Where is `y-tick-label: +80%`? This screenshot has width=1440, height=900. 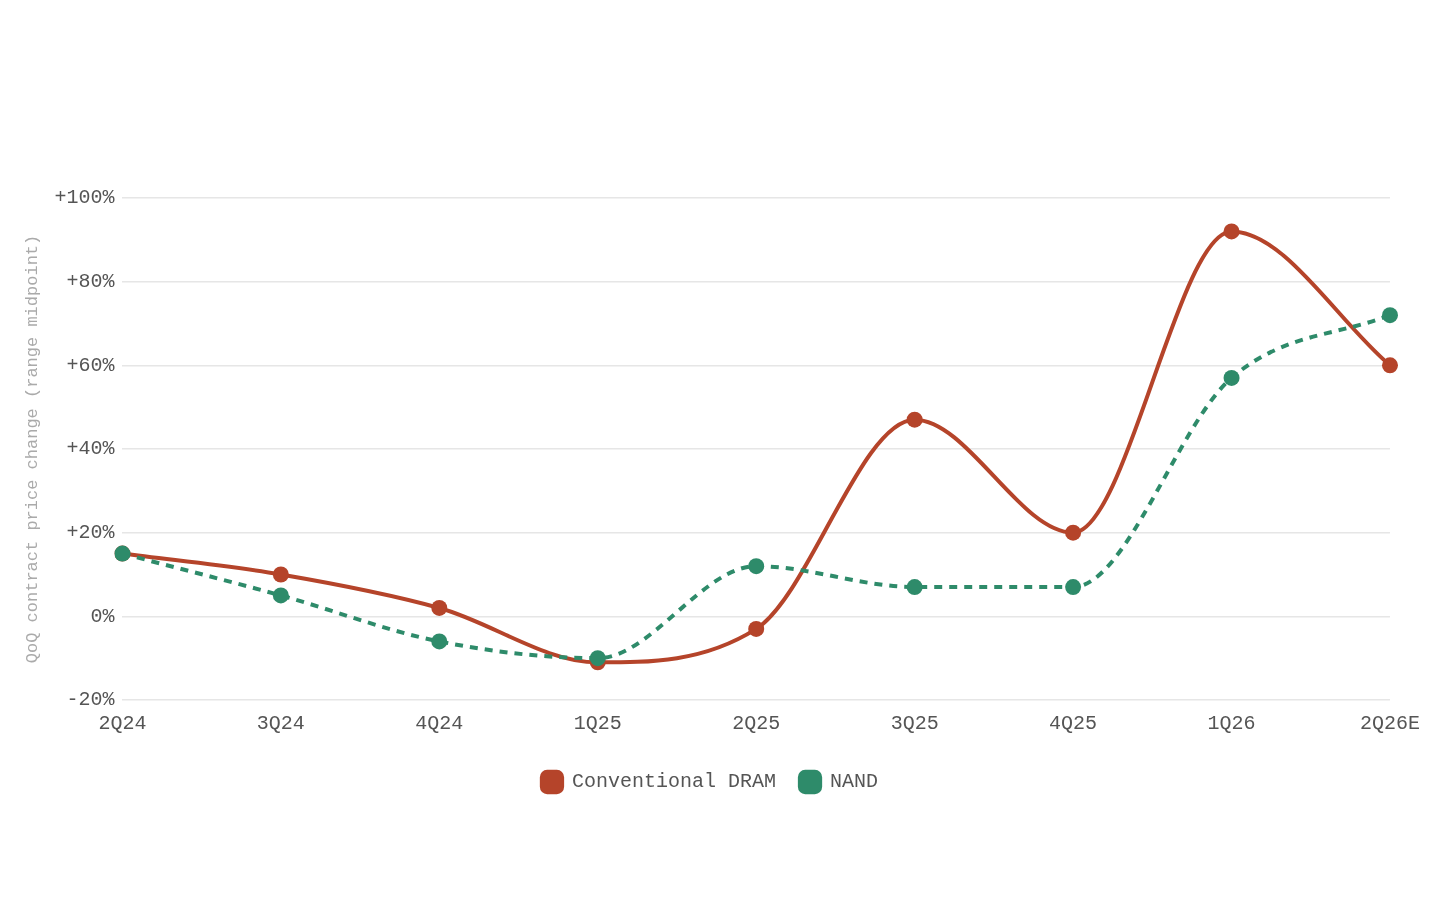
y-tick-label: +80% is located at coordinates (91, 281).